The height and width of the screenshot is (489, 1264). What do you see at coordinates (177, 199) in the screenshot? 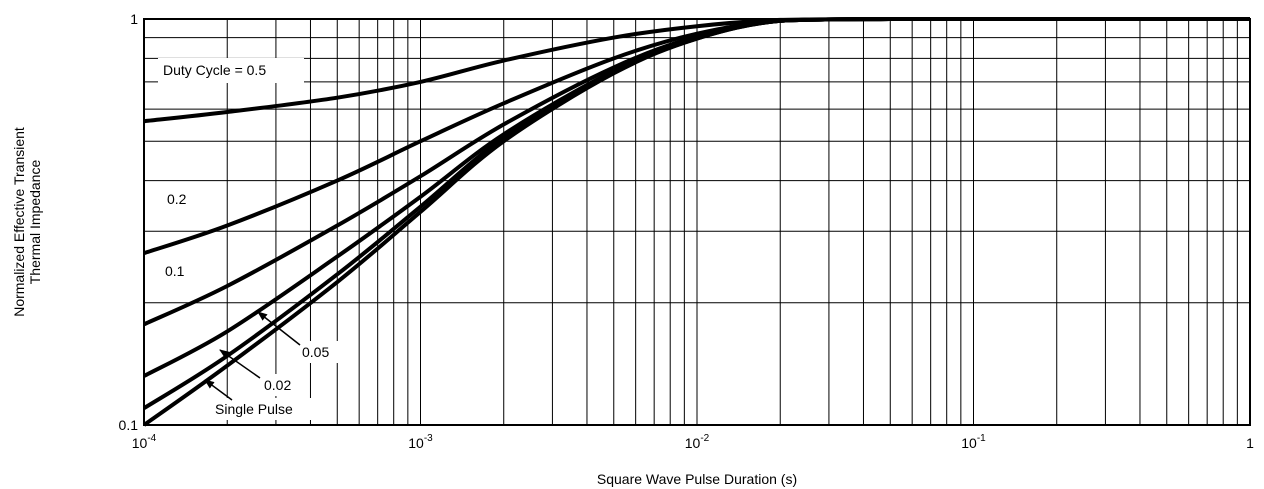
I see `annotation-0-2: 0.2` at bounding box center [177, 199].